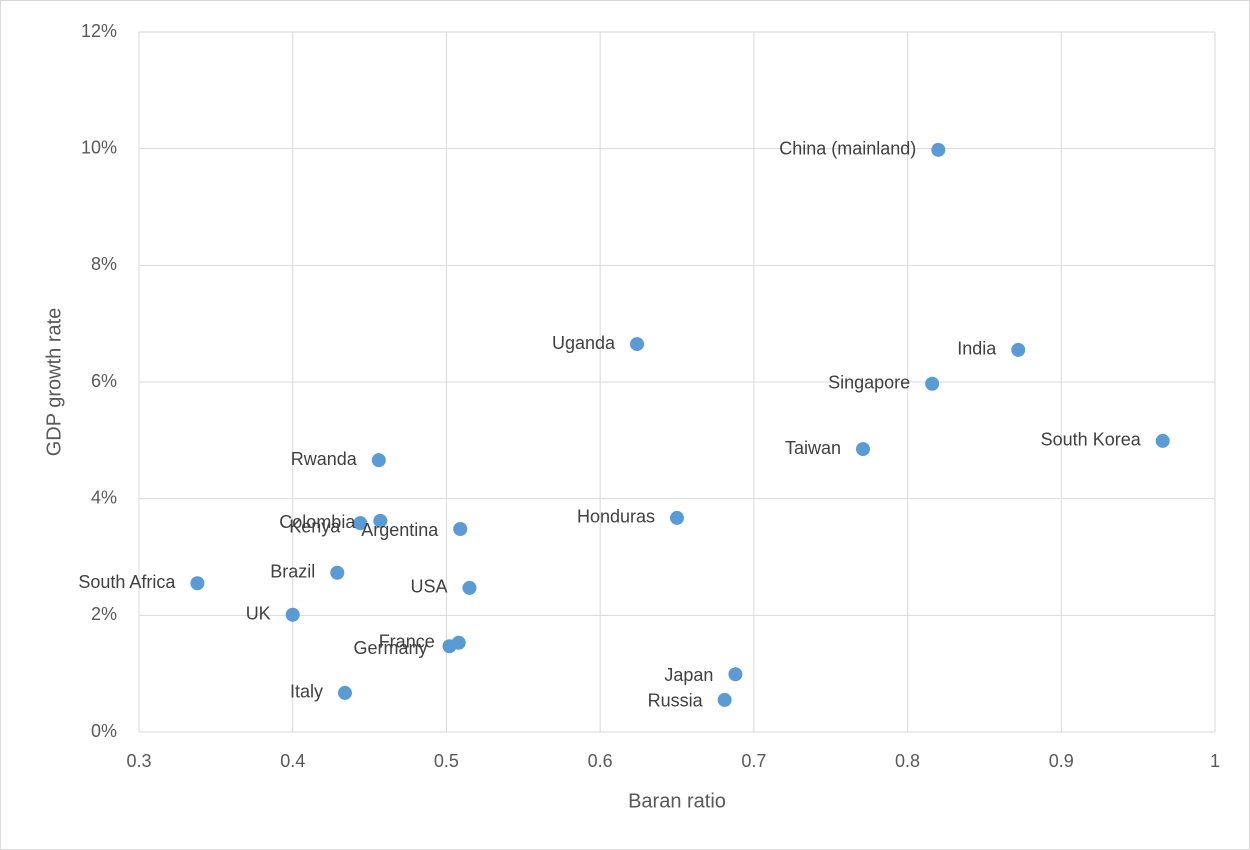 The image size is (1250, 850). I want to click on point-label: Singapore, so click(869, 383).